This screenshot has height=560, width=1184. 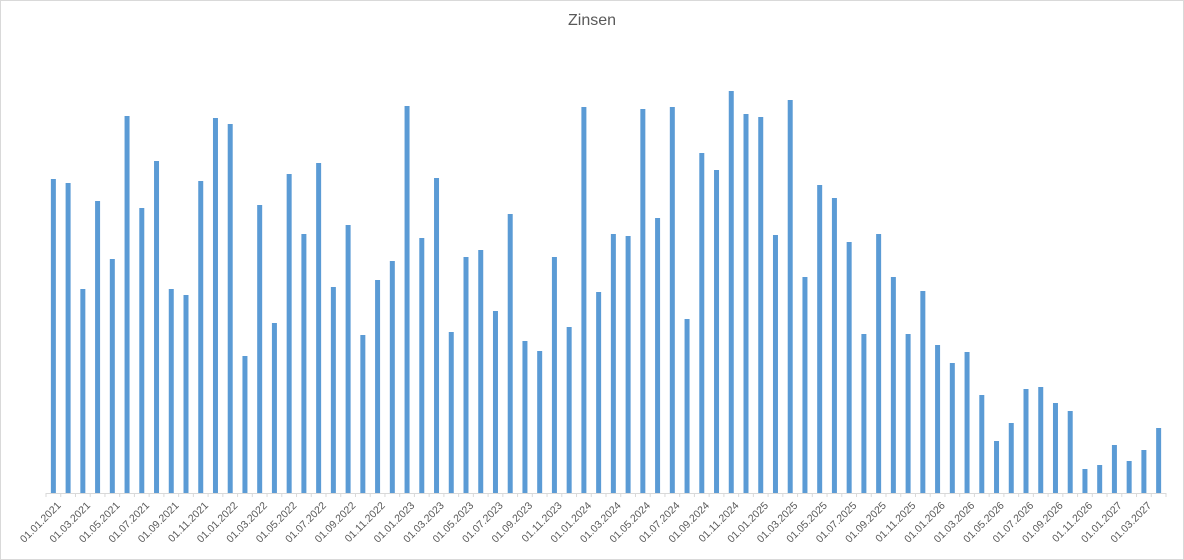 I want to click on bar-01.05.2025, so click(x=820, y=339).